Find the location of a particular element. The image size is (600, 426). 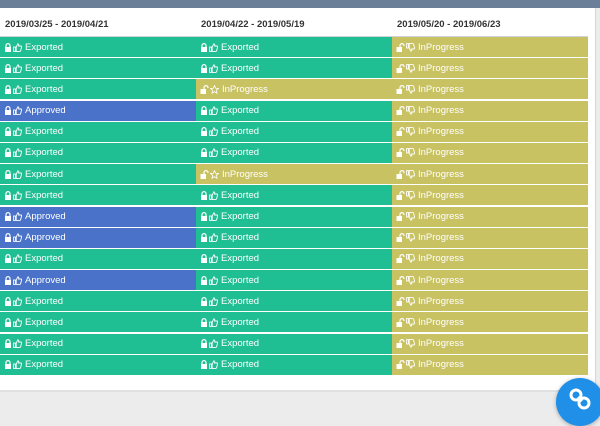

link-icon is located at coordinates (580, 399).